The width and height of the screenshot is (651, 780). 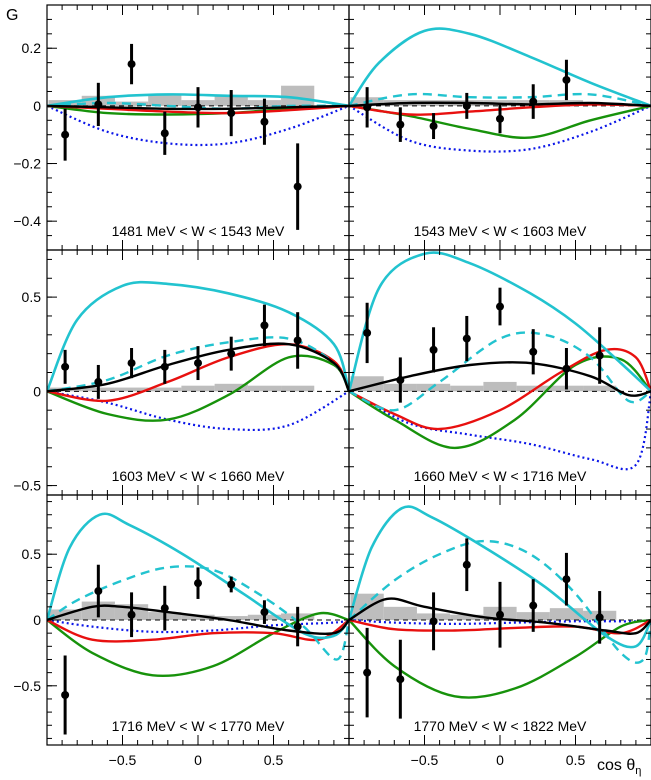 I want to click on panel-w-range-label: 1716 MeV < W < 1770 MeV, so click(x=198, y=726).